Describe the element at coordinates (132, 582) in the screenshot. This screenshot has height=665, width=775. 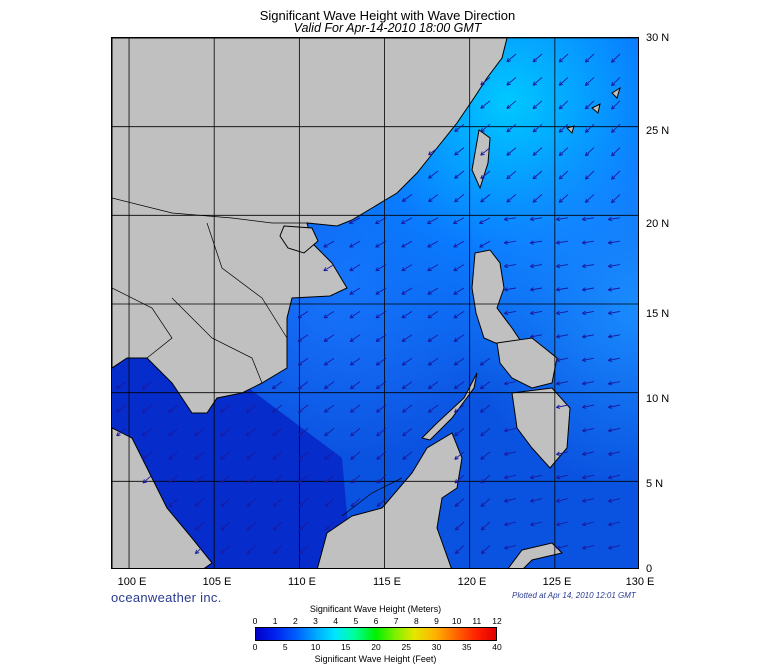
I see `lon-label-100e: 100 E` at that location.